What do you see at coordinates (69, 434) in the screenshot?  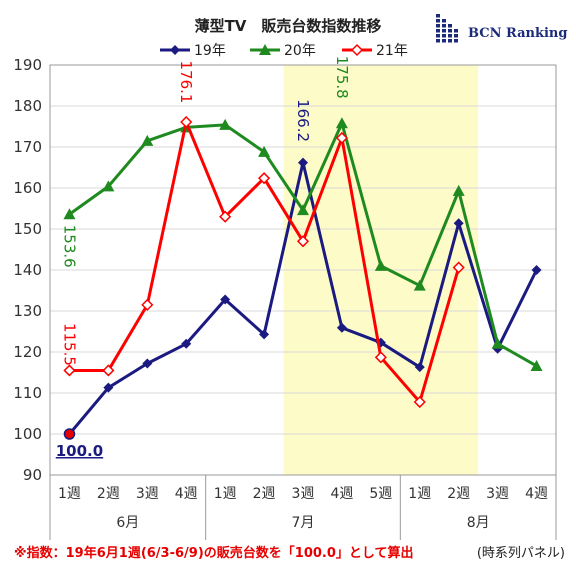 I see `origin-point` at bounding box center [69, 434].